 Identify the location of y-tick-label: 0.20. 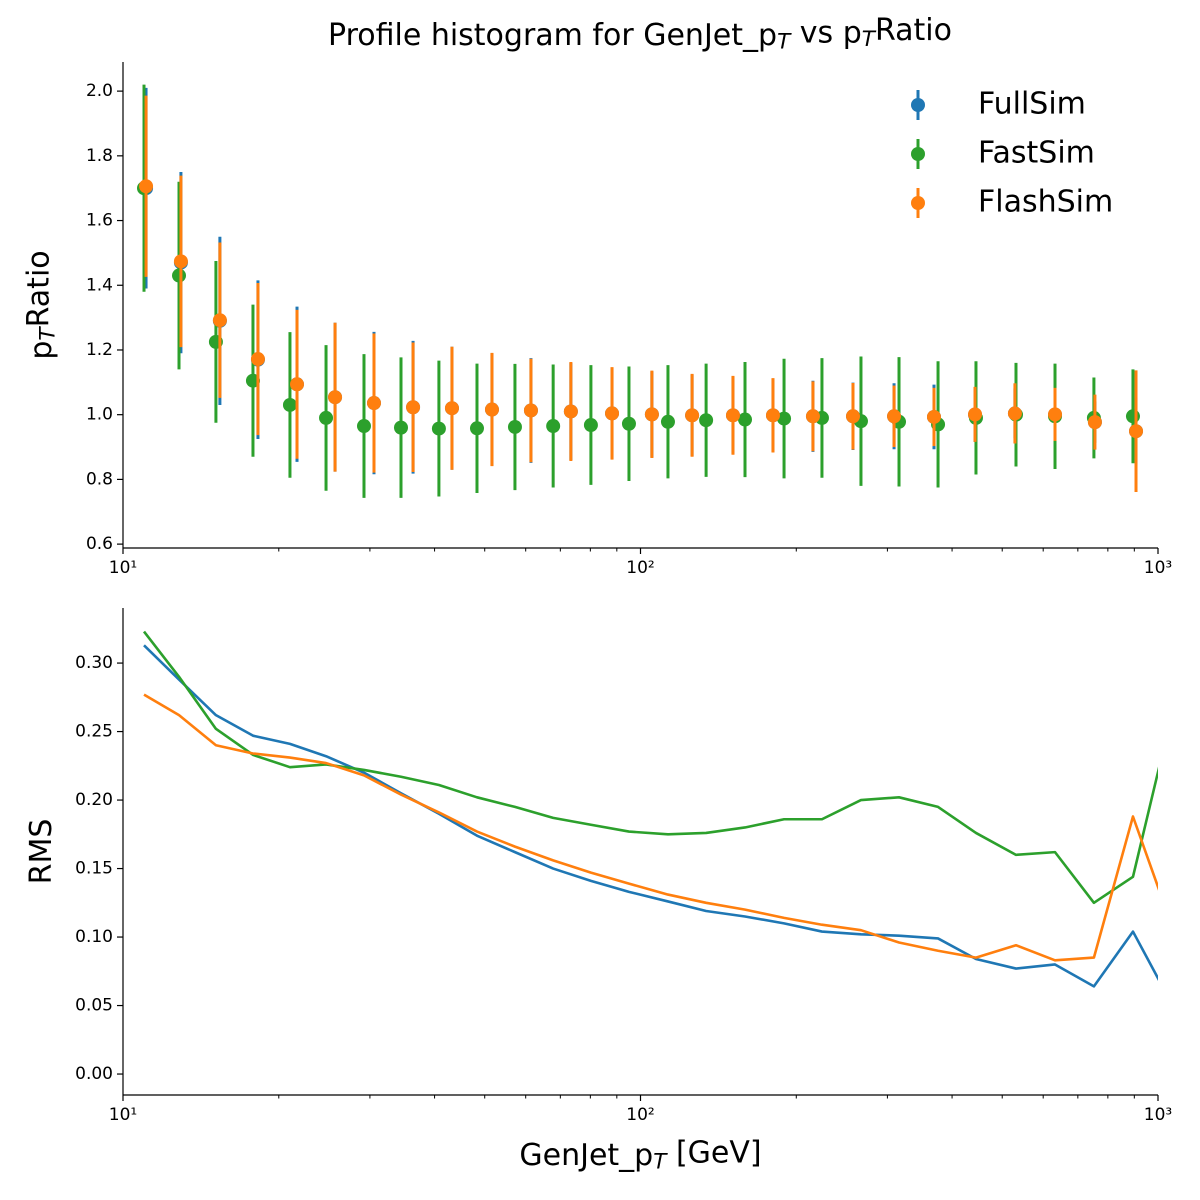
(94, 800).